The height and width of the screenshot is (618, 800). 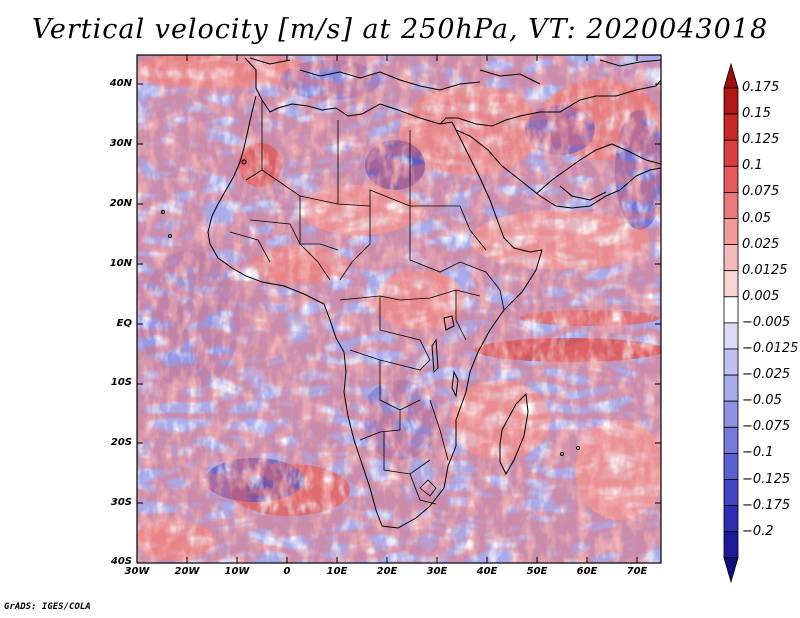 I want to click on colorbar-label: −0.2, so click(x=758, y=531).